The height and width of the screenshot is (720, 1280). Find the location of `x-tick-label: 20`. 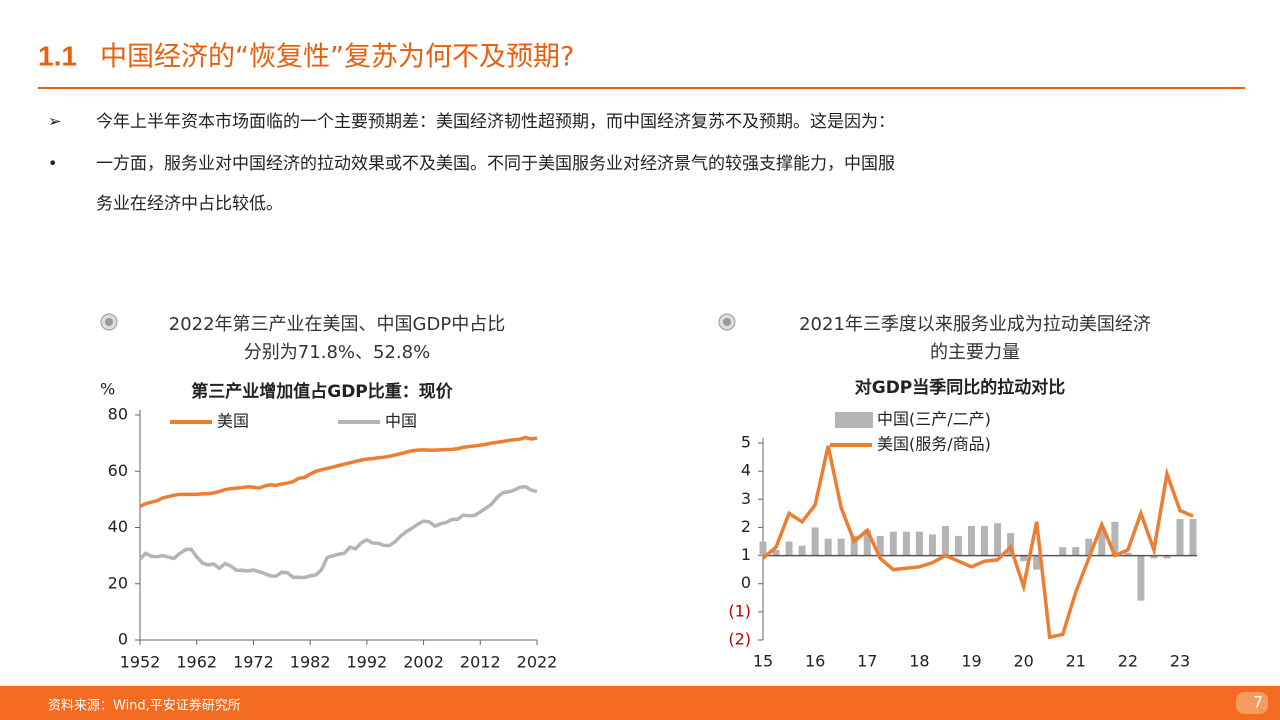

x-tick-label: 20 is located at coordinates (1023, 661).